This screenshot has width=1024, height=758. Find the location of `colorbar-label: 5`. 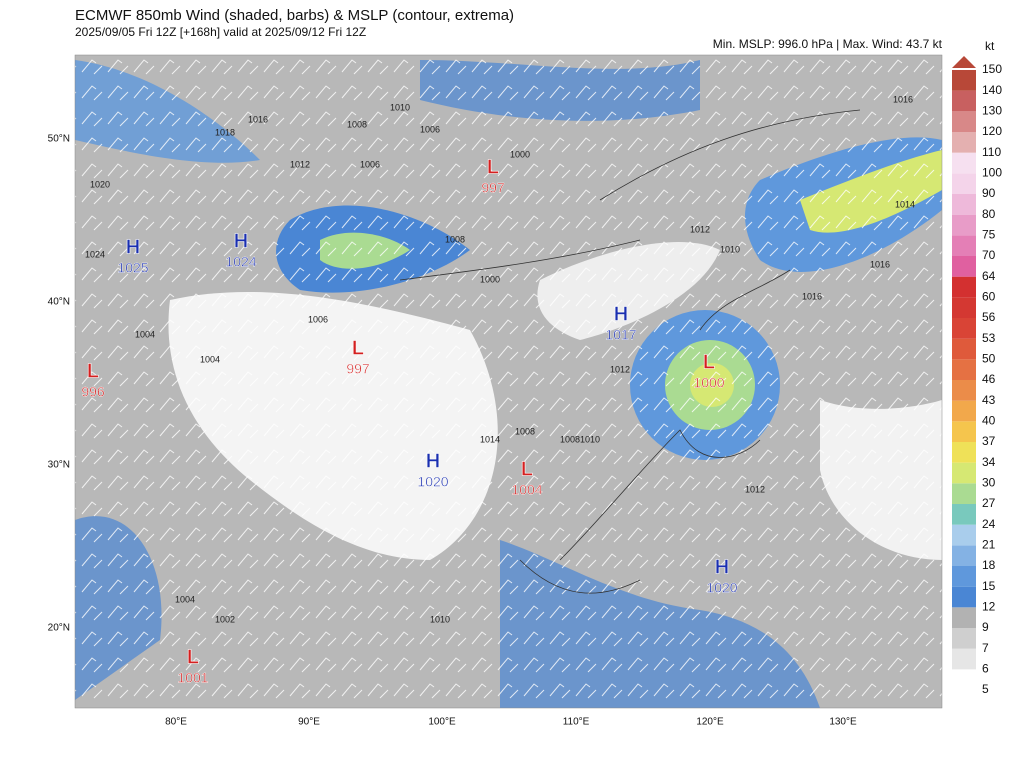

colorbar-label: 5 is located at coordinates (985, 689).